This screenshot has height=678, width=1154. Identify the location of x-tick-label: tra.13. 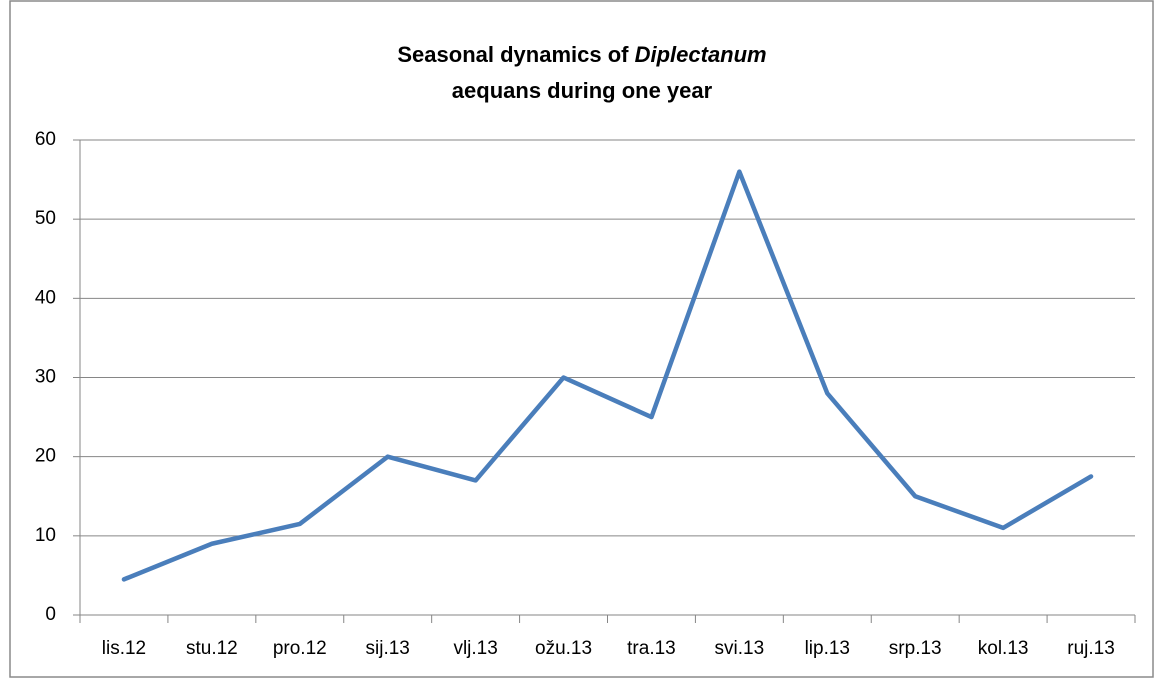
(651, 648).